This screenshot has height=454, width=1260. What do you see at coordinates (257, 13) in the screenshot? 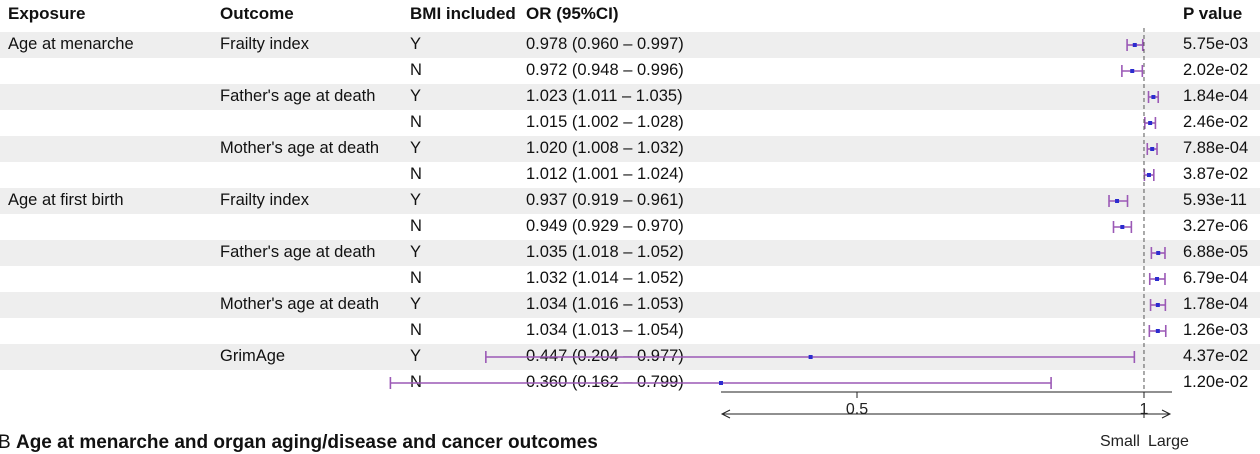
I see `header-outcome: Outcome` at bounding box center [257, 13].